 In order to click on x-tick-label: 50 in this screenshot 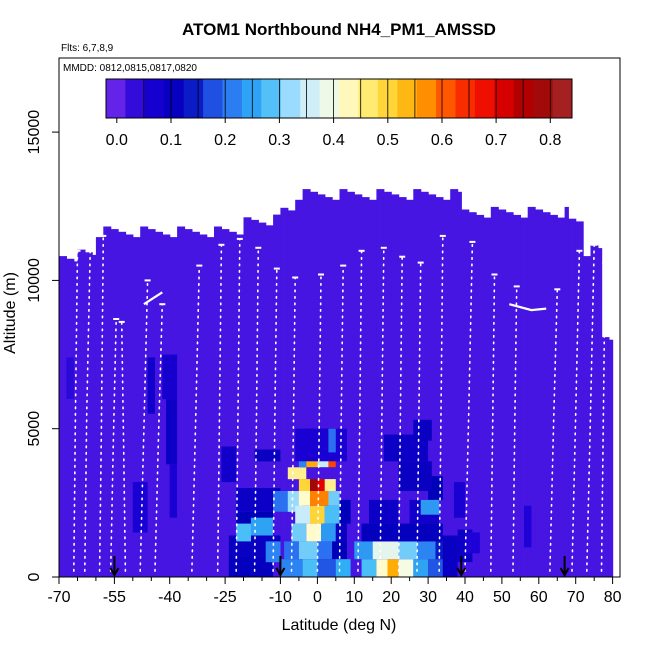, I will do `click(502, 597)`.